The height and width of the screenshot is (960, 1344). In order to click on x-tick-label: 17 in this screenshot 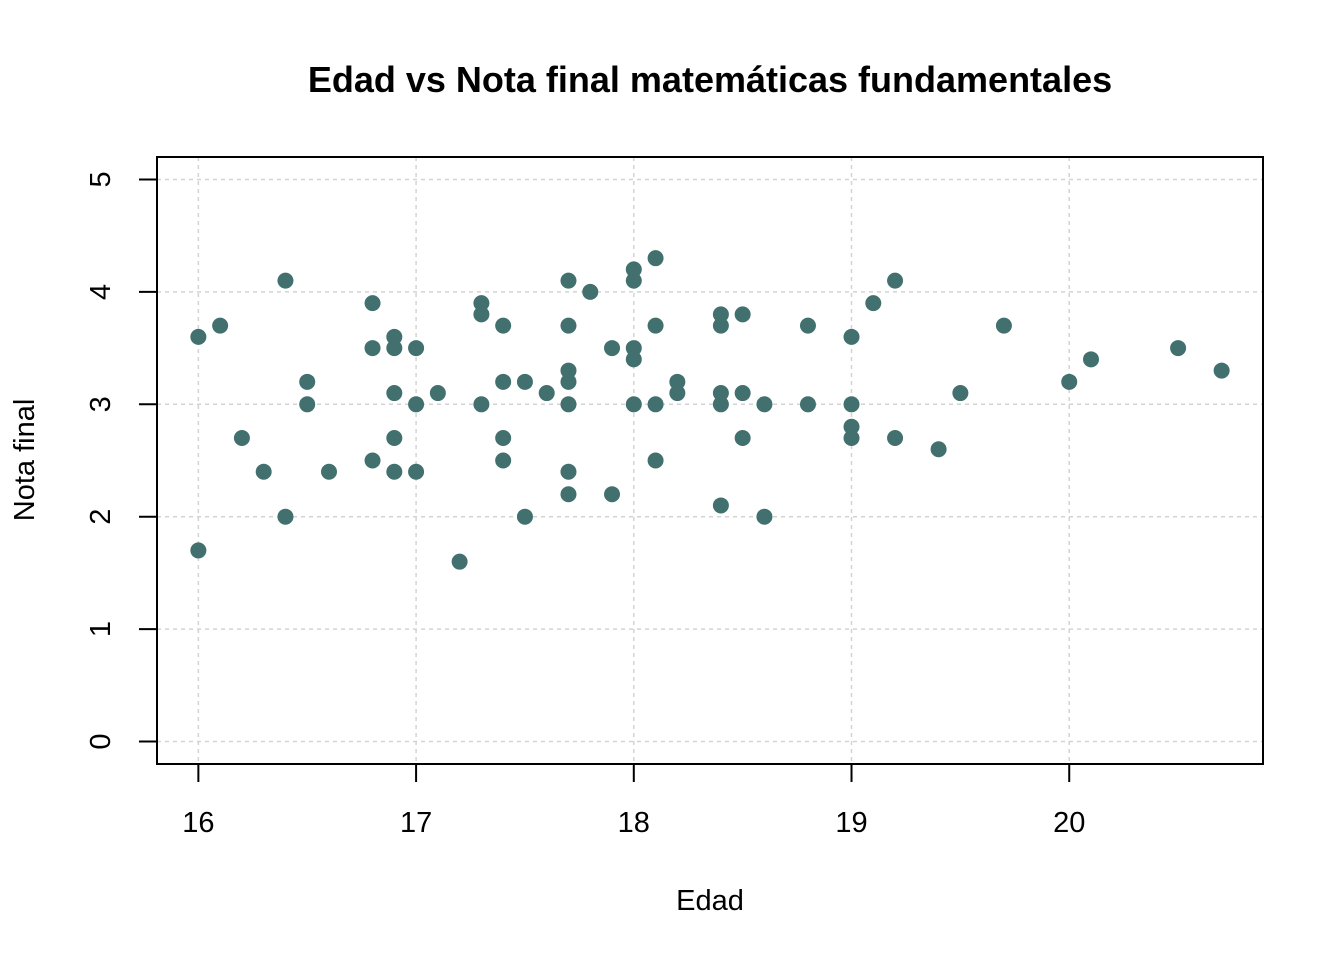, I will do `click(416, 823)`.